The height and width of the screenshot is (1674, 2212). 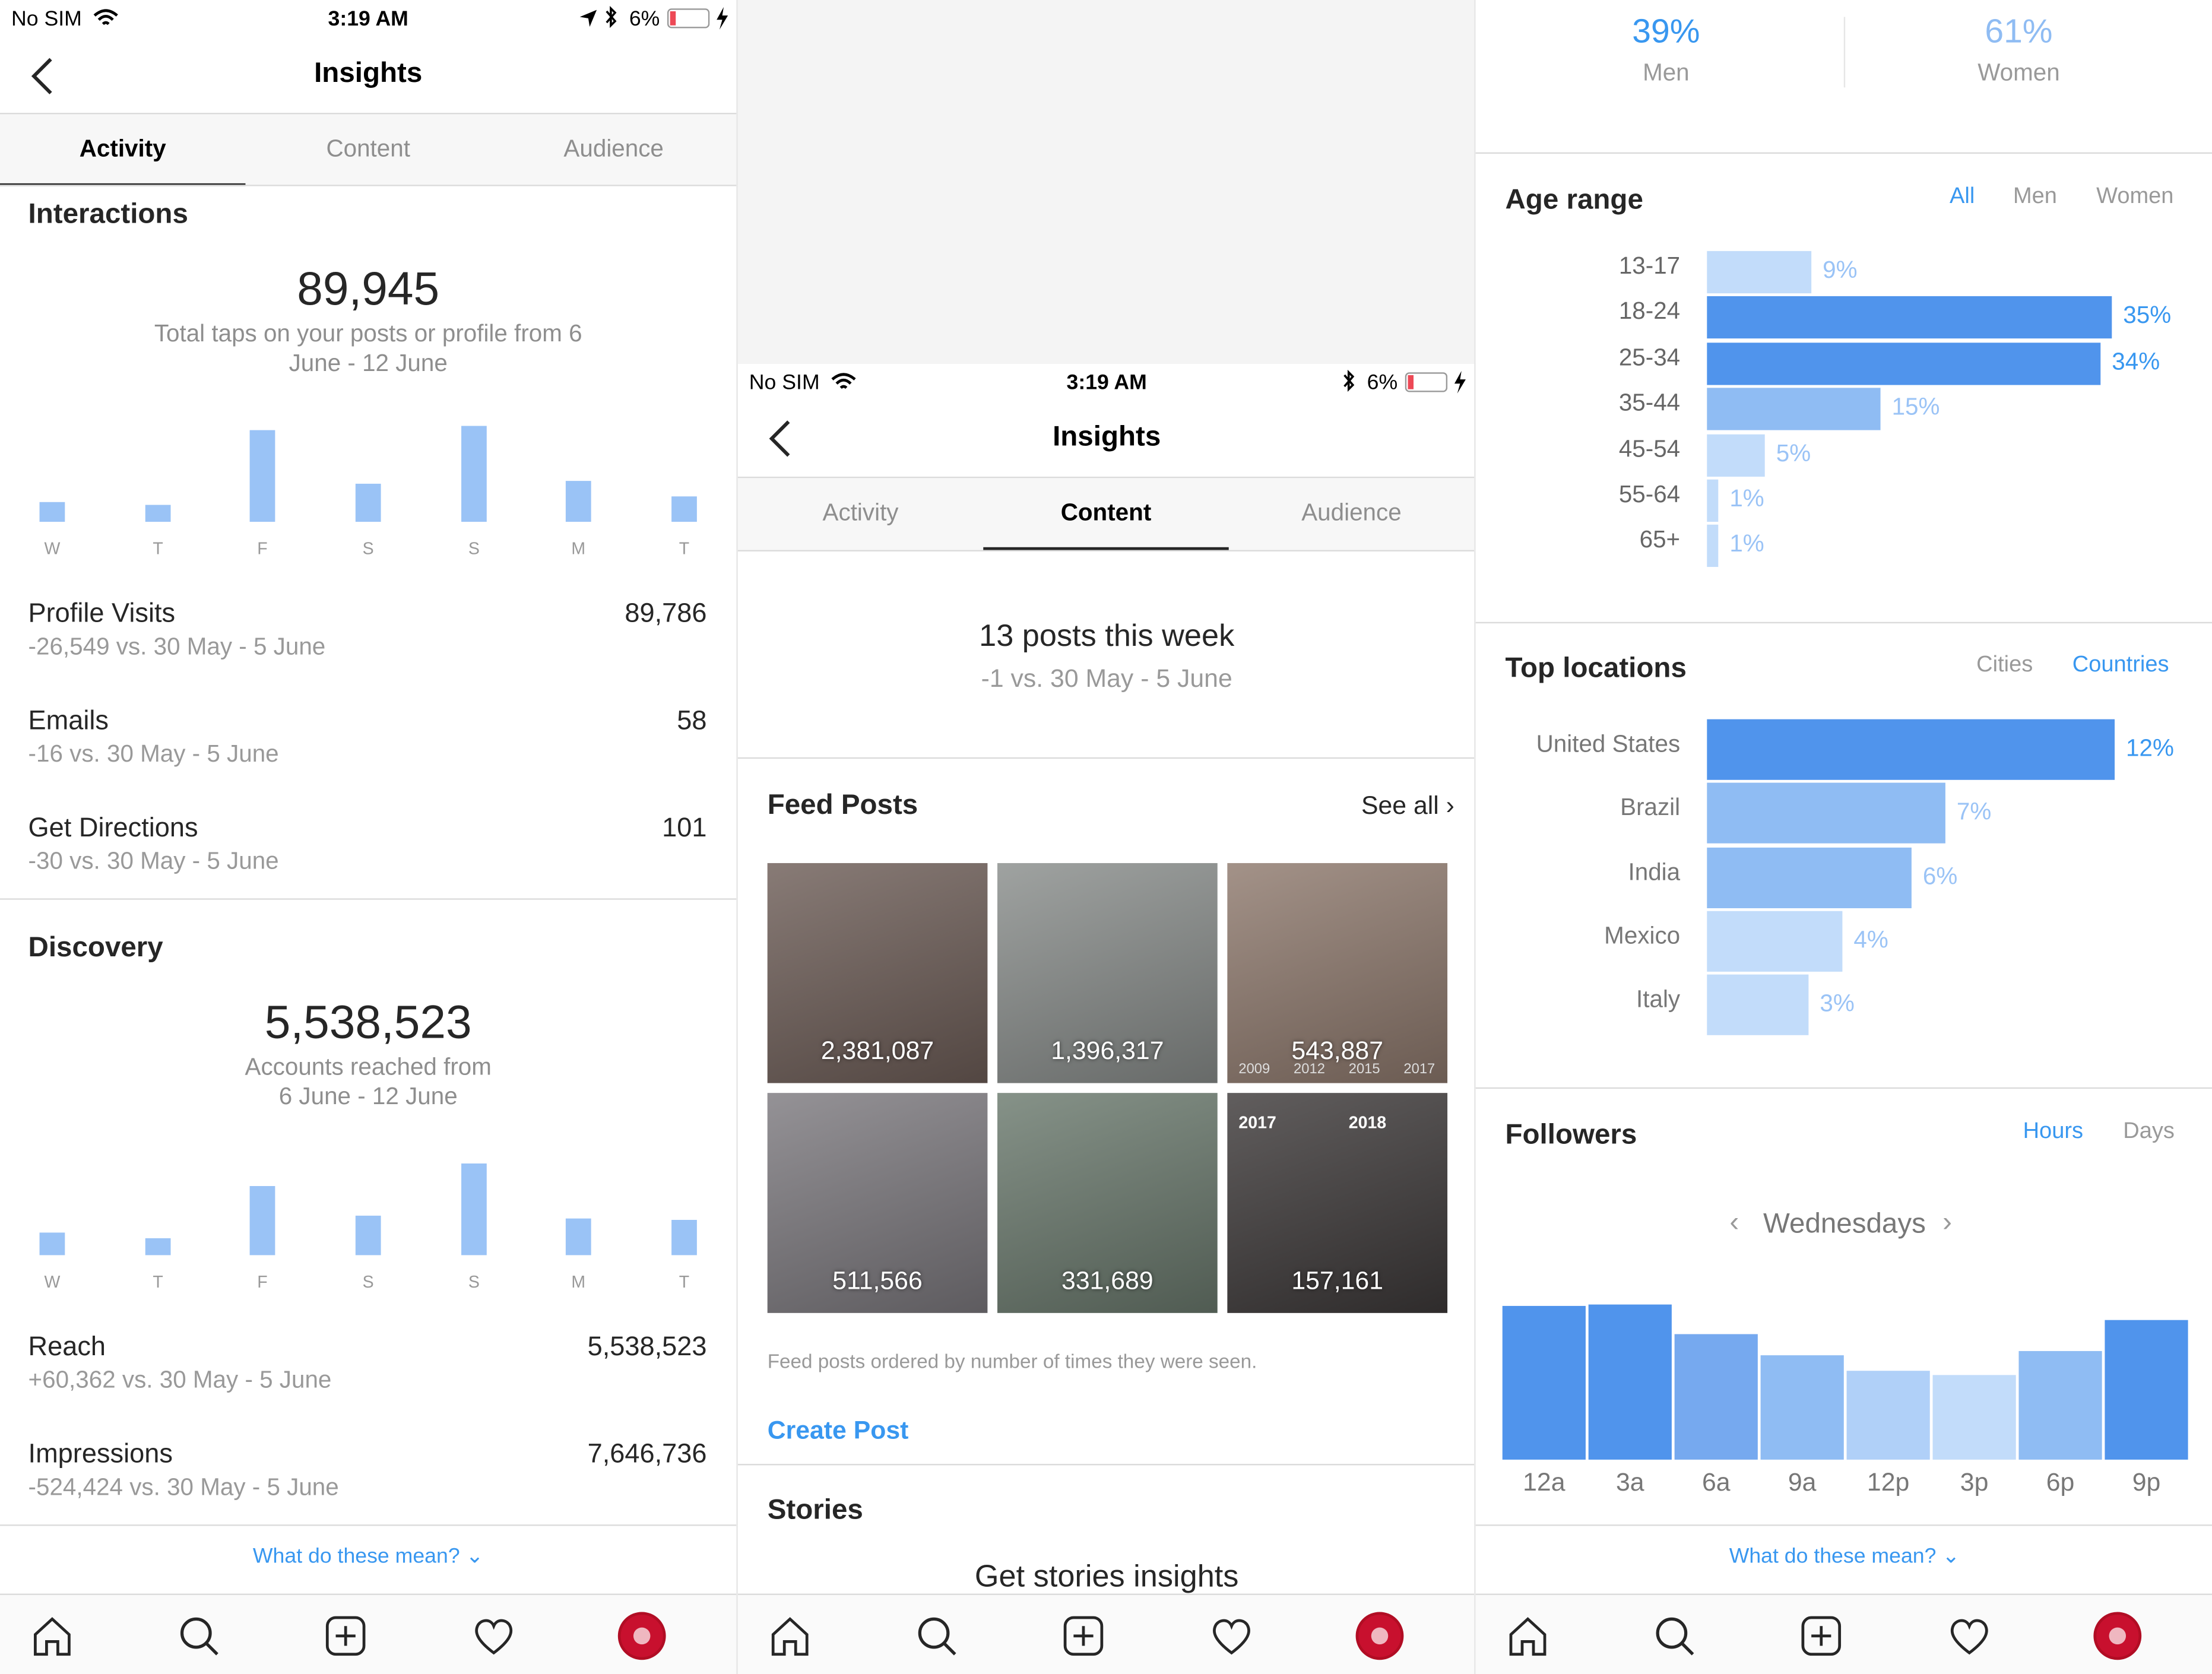 I want to click on post-thumbnail: 1,396,317, so click(x=1107, y=973).